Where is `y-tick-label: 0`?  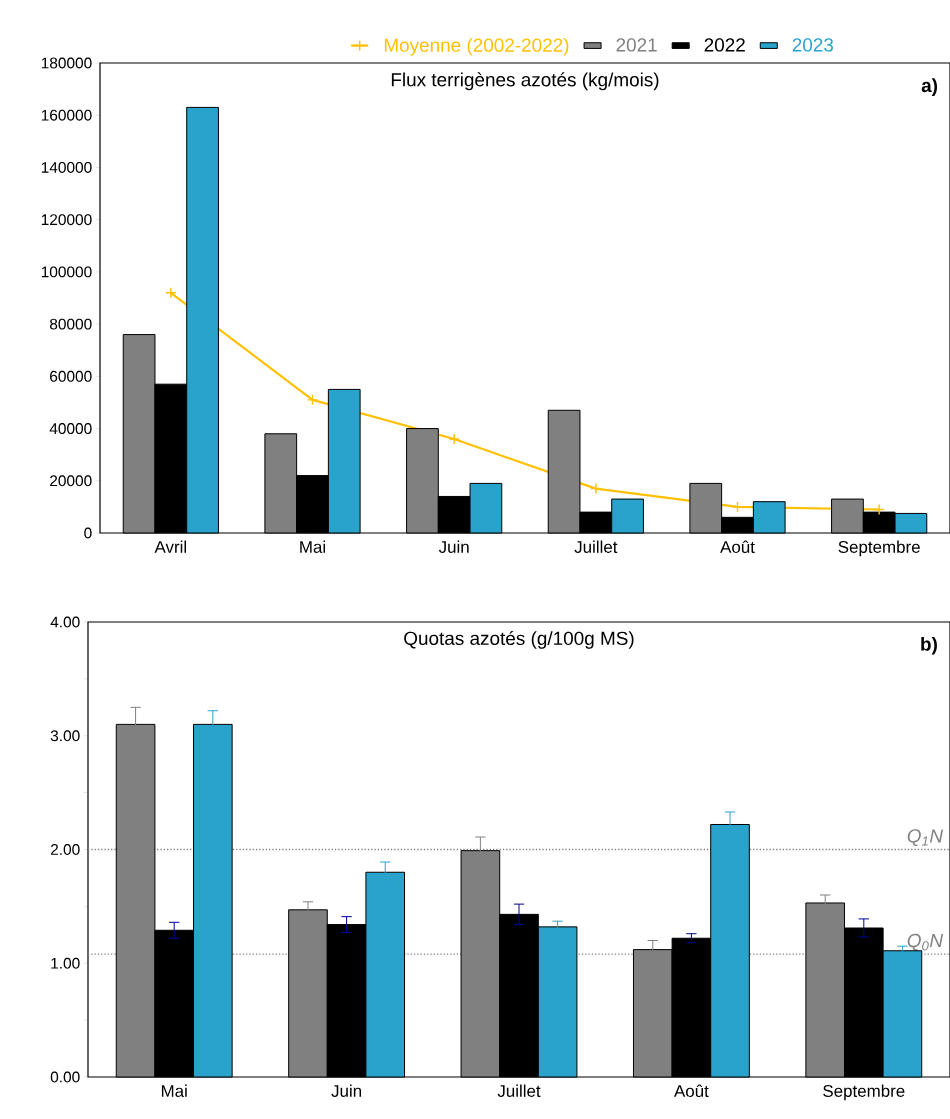 y-tick-label: 0 is located at coordinates (88, 533).